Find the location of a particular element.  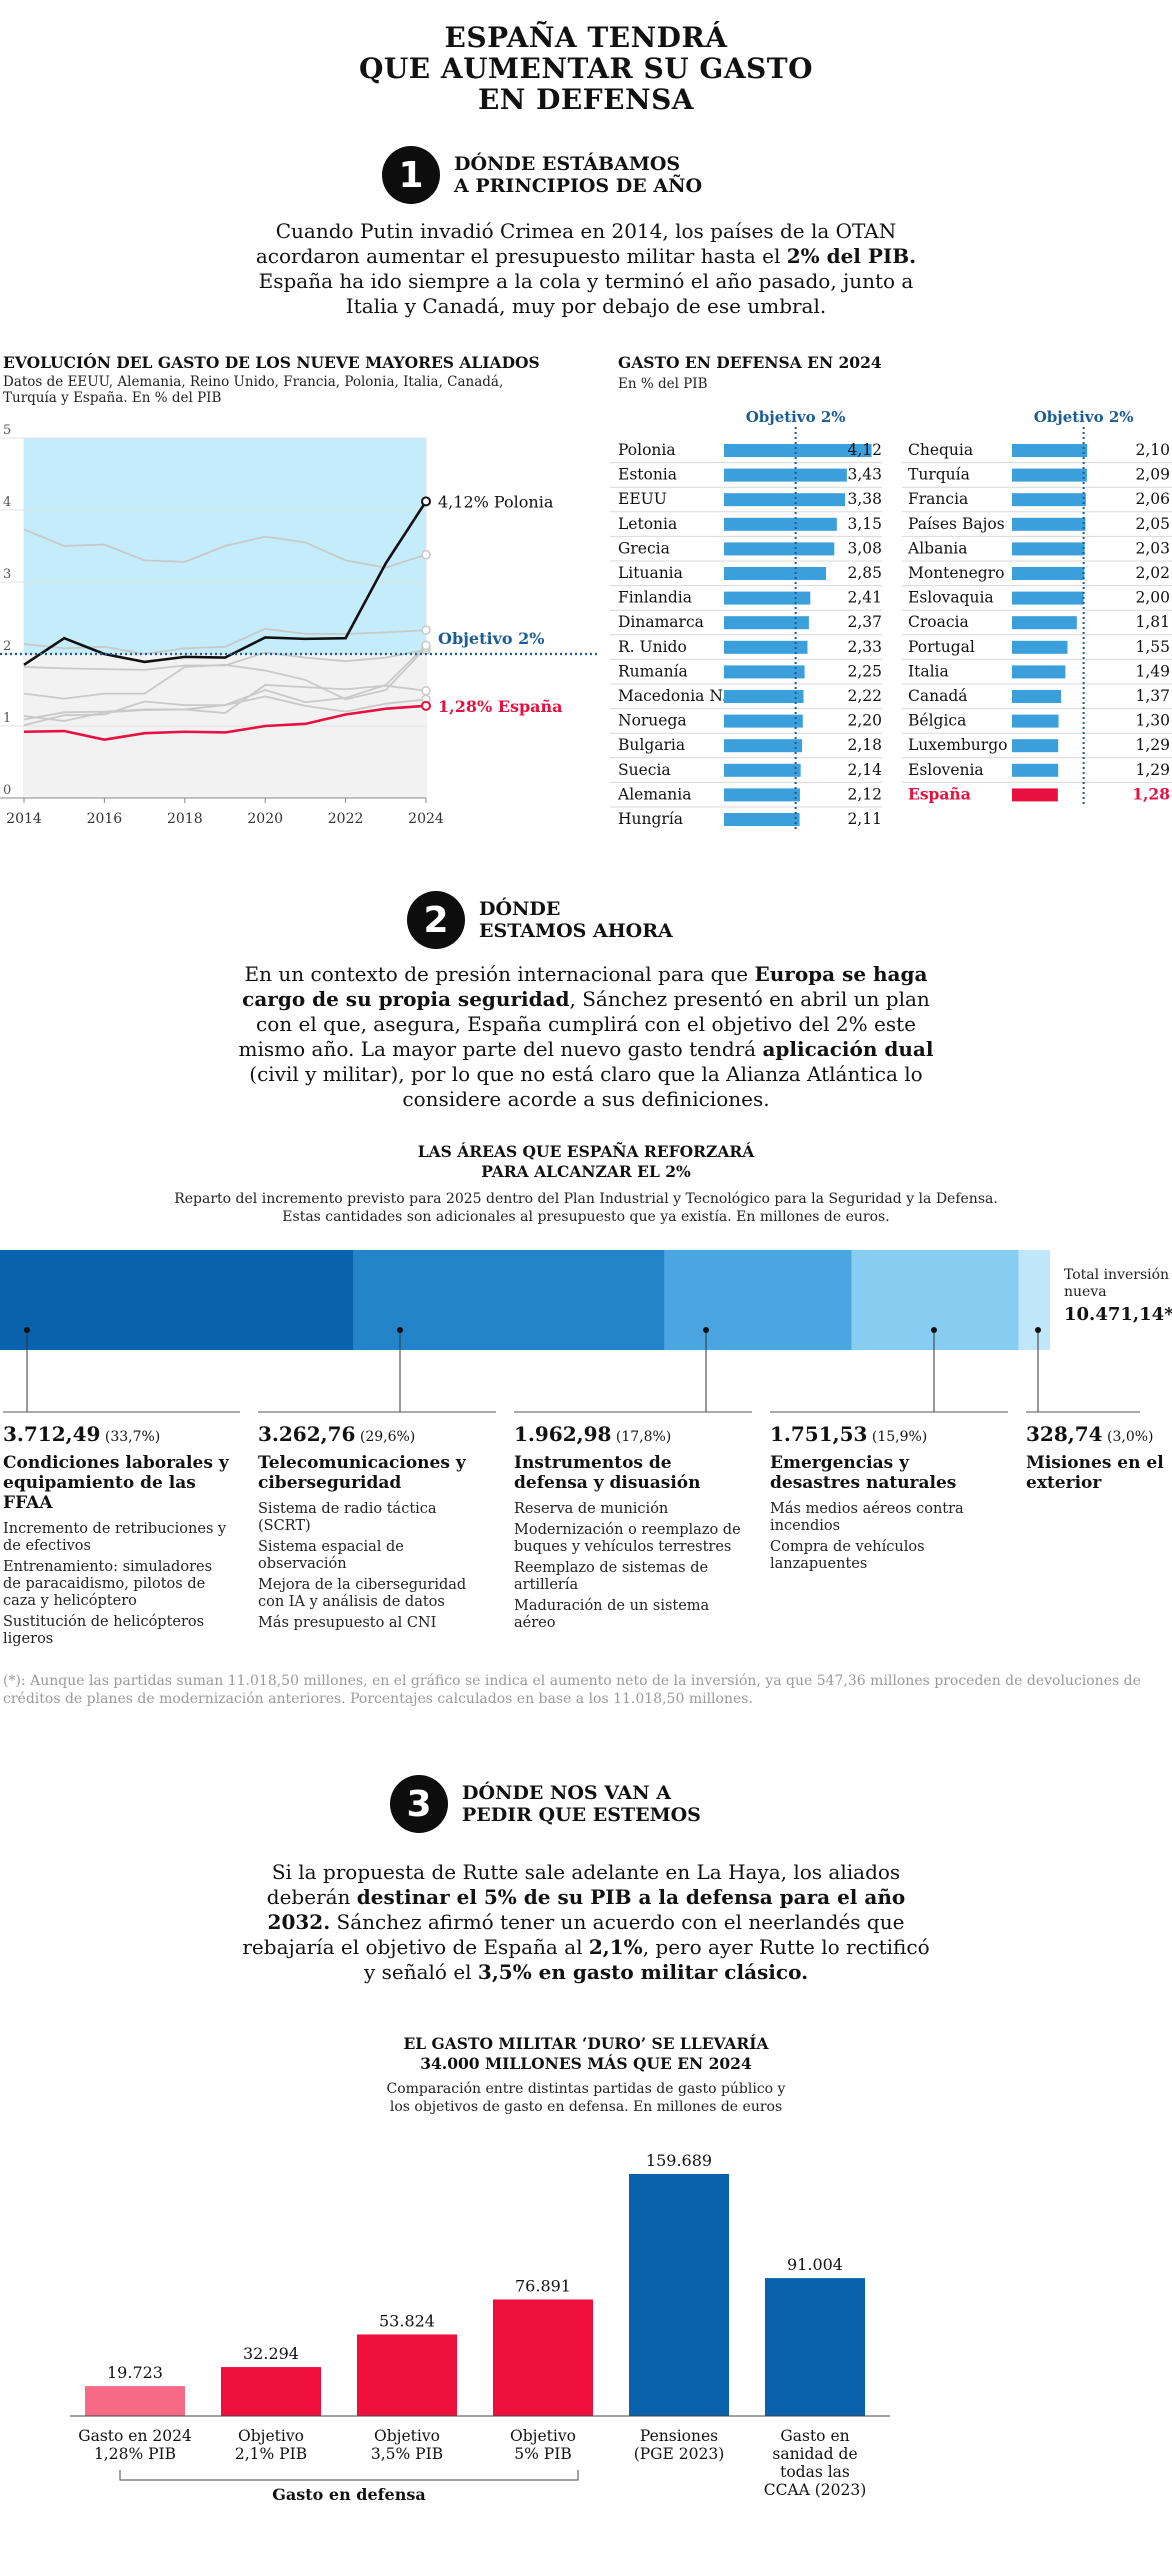

paragraph-bold: 2,1% is located at coordinates (615, 1947).